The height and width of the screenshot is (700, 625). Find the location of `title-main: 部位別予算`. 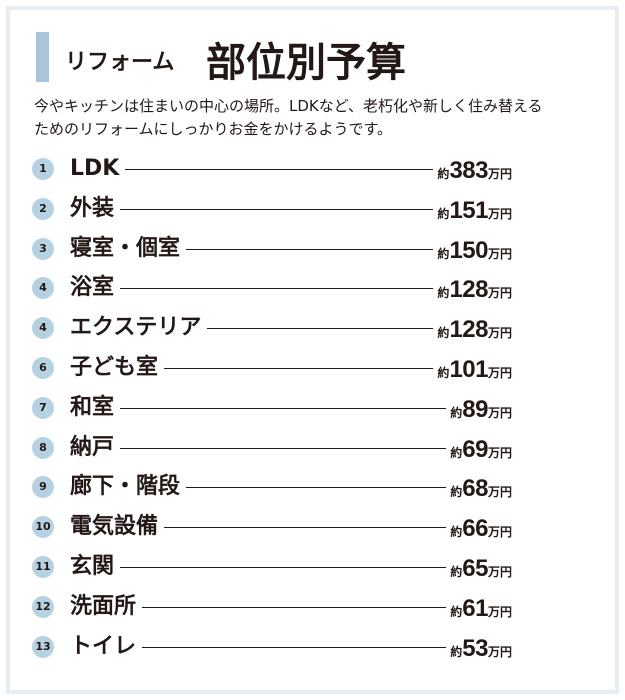

title-main: 部位別予算 is located at coordinates (306, 62).